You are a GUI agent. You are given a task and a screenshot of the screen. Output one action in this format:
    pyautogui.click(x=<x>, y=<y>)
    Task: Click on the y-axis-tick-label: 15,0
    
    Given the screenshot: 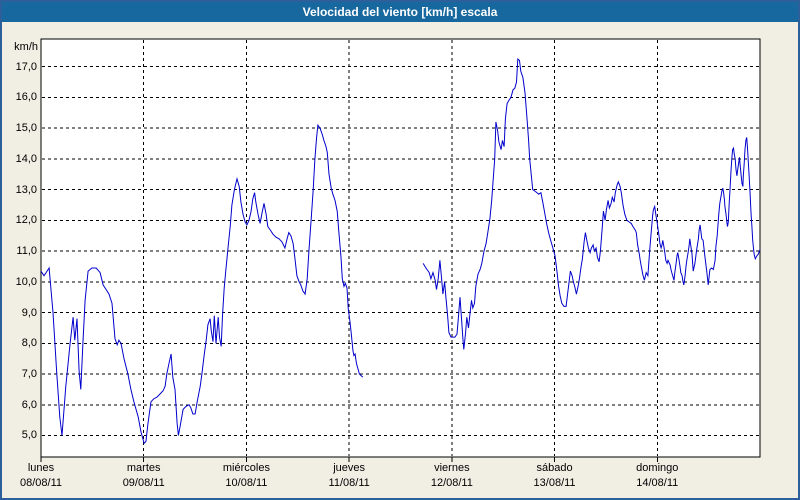 What is the action you would take?
    pyautogui.click(x=26, y=128)
    